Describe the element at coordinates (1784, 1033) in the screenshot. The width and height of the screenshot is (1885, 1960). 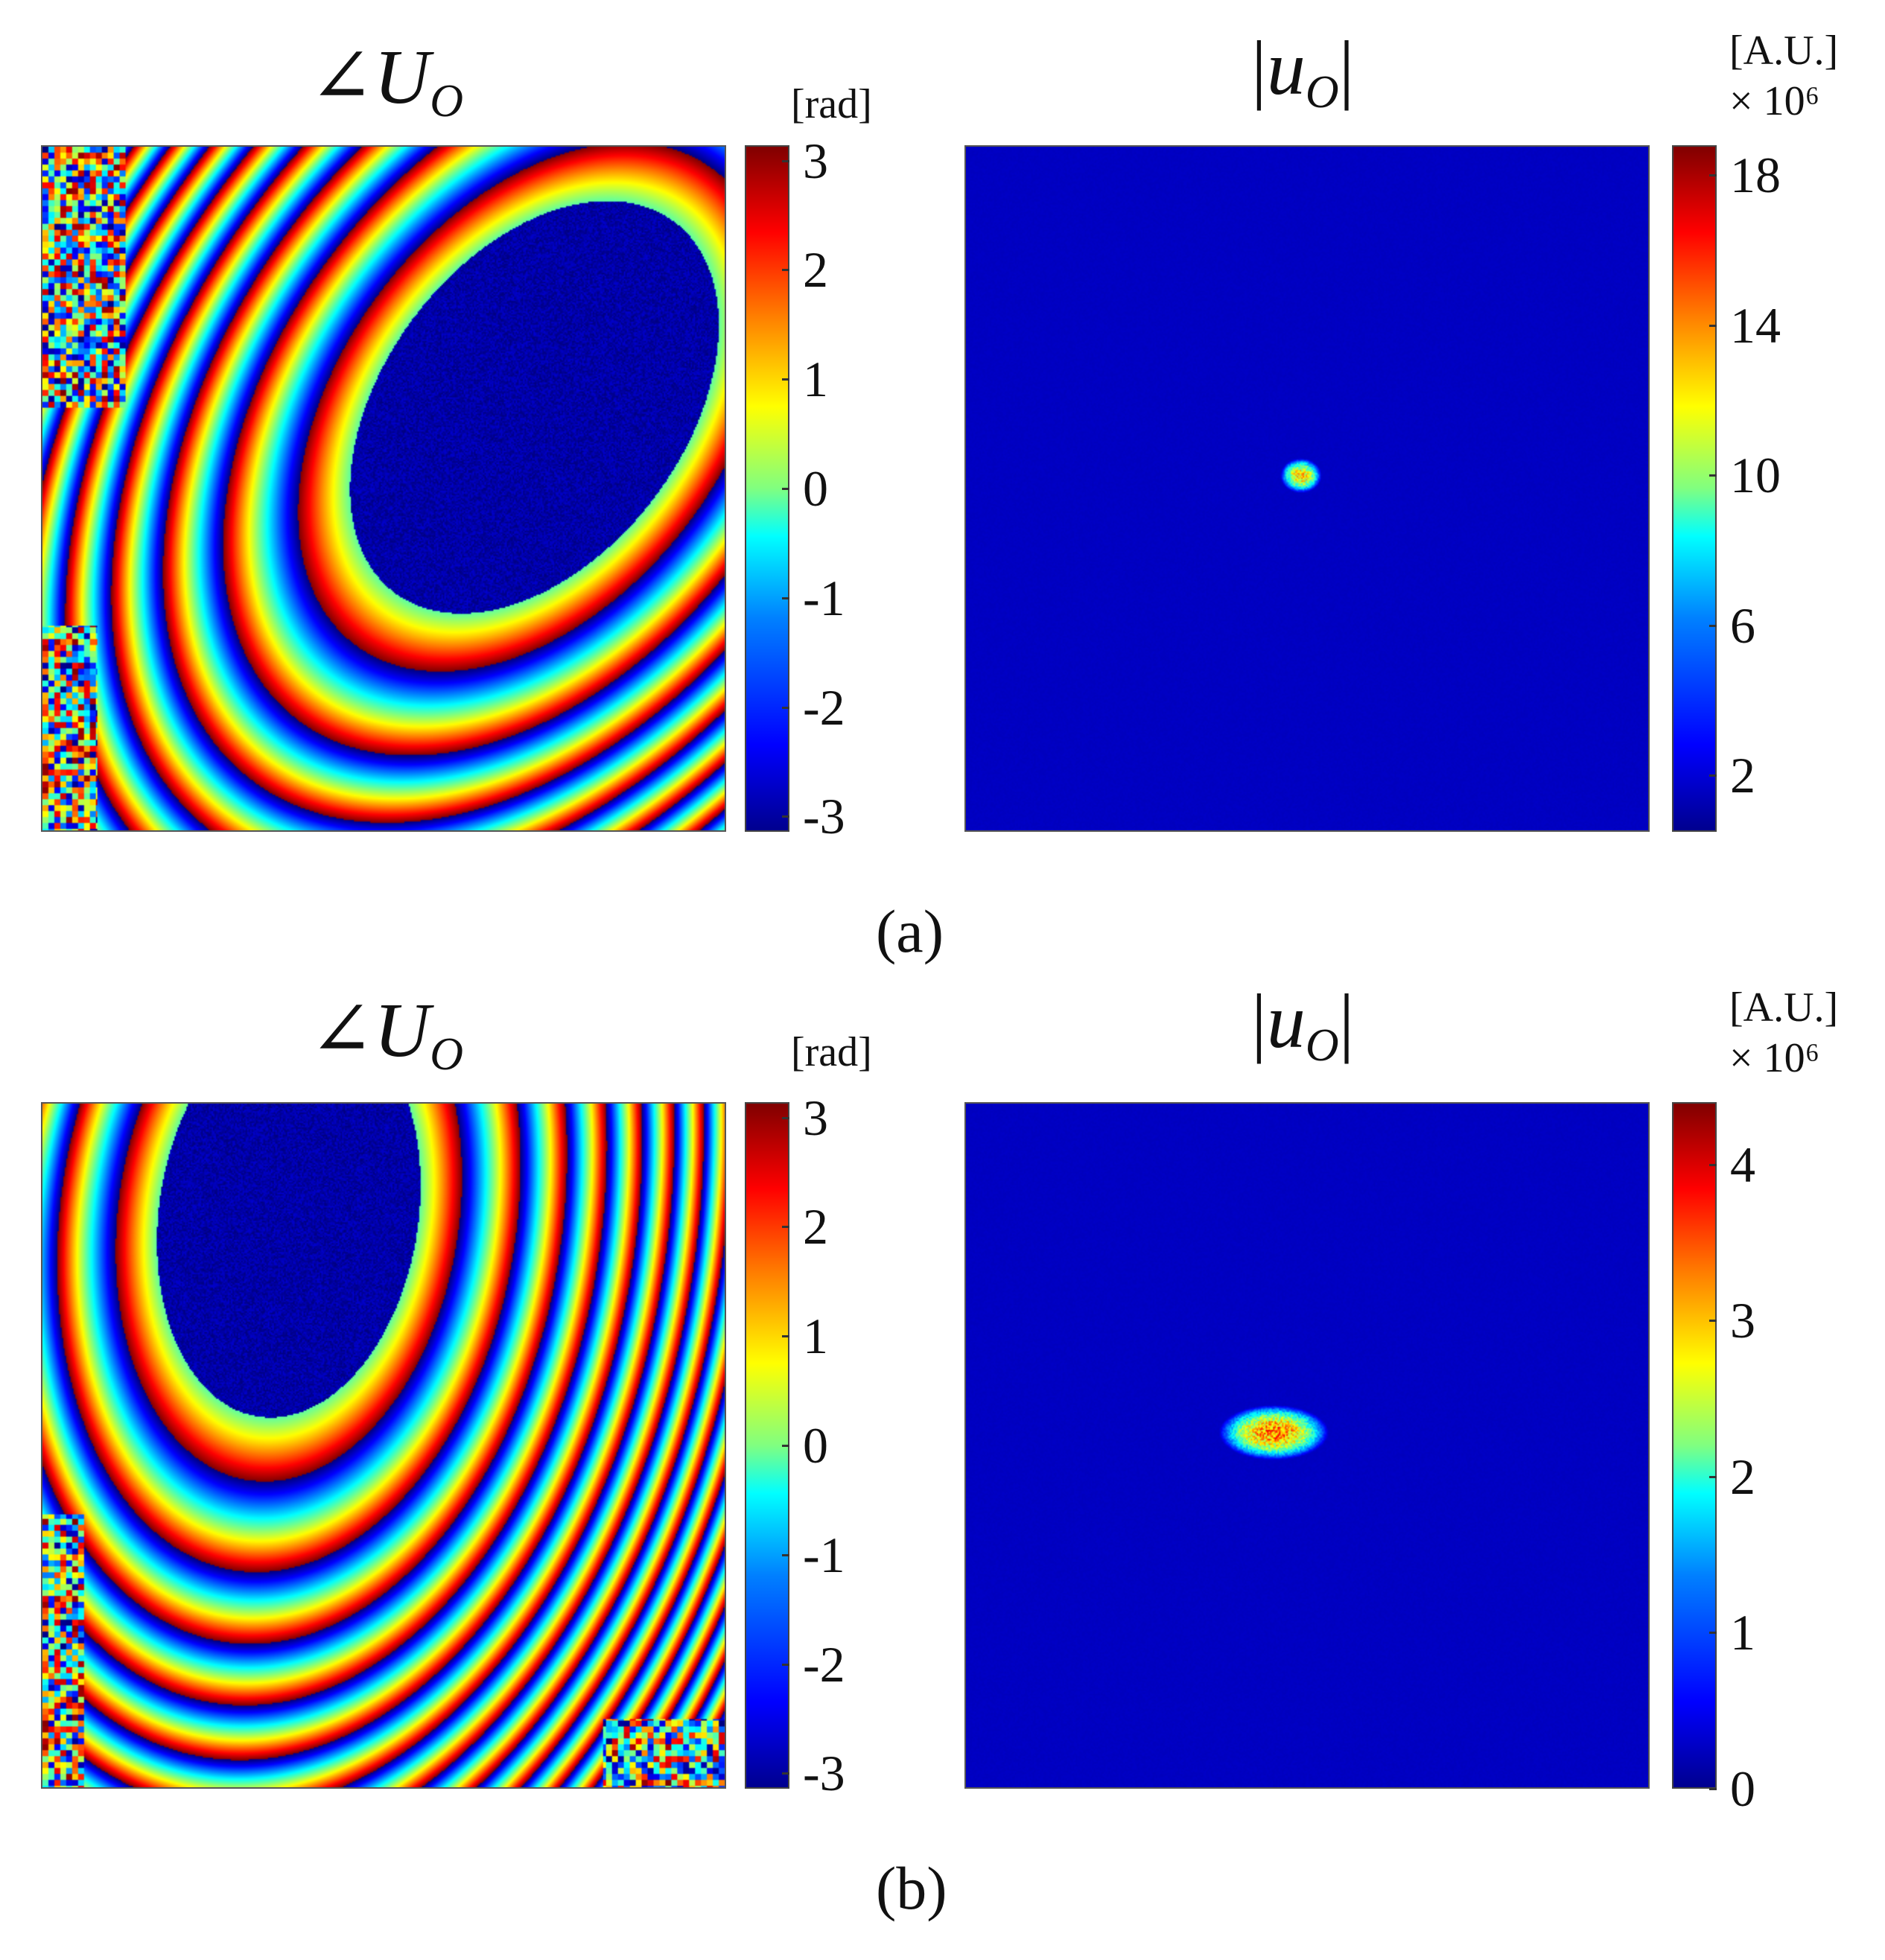
I see `magnitude-unit-b: [A.U.] × 10⁶` at that location.